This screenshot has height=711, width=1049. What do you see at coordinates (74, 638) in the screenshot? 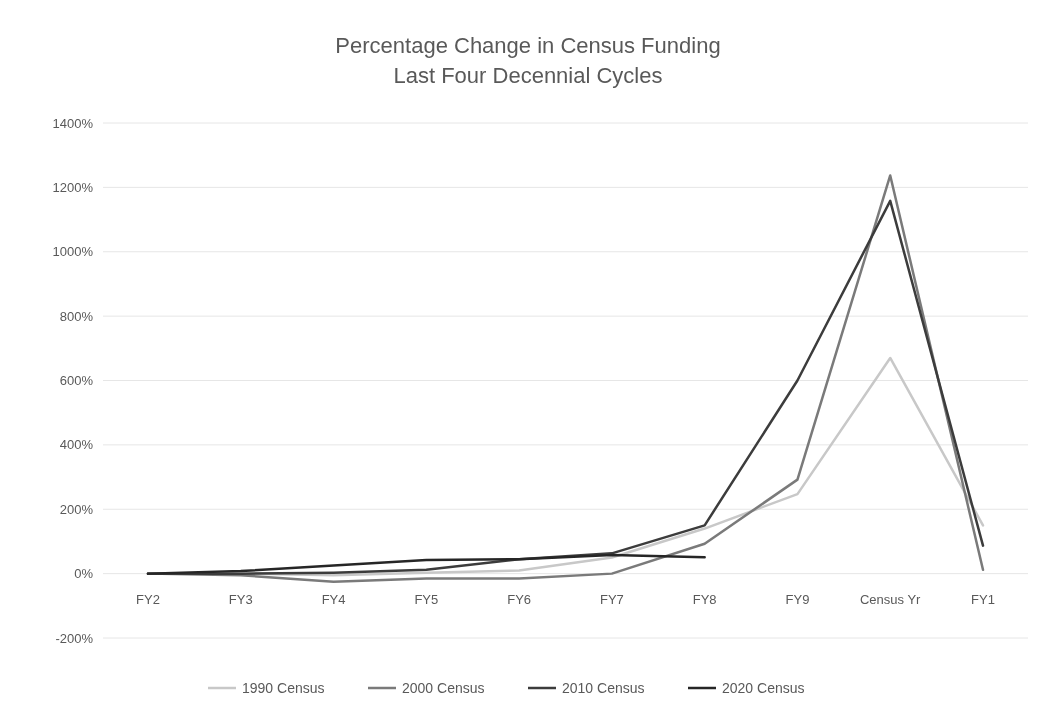
I see `y-tick-label: -200%` at bounding box center [74, 638].